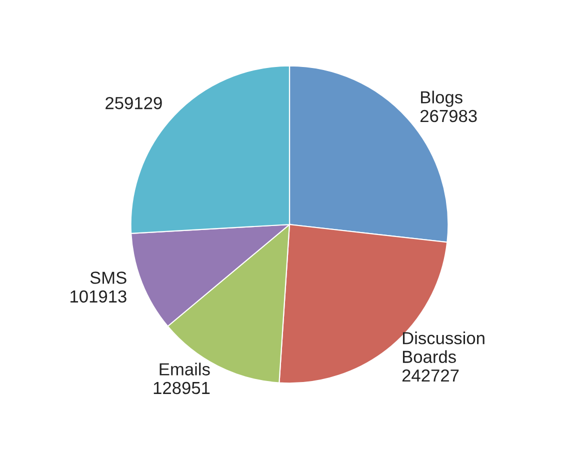 The height and width of the screenshot is (449, 579). I want to click on data-label: 259129, so click(134, 103).